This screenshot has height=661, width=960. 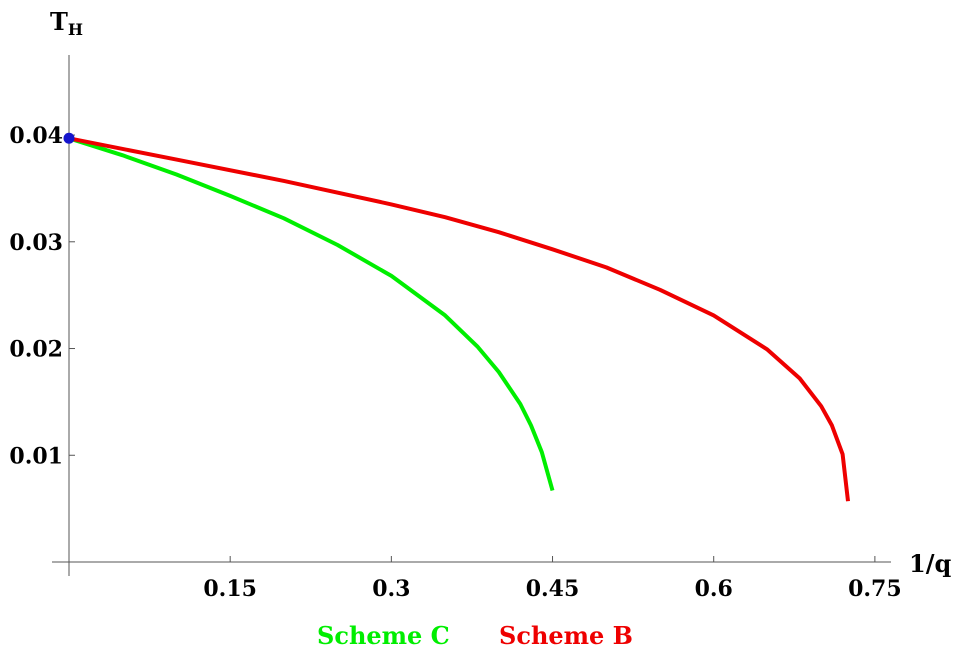 I want to click on legend-label-scheme-b: Scheme B, so click(x=566, y=635).